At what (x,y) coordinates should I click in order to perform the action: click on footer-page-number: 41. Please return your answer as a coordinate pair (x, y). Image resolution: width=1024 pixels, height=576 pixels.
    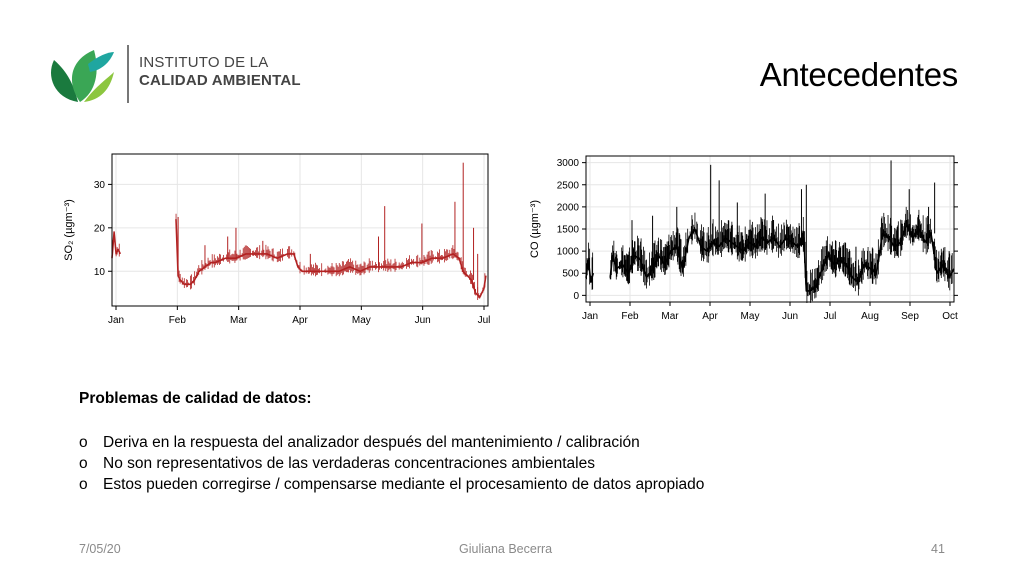
    Looking at the image, I should click on (938, 549).